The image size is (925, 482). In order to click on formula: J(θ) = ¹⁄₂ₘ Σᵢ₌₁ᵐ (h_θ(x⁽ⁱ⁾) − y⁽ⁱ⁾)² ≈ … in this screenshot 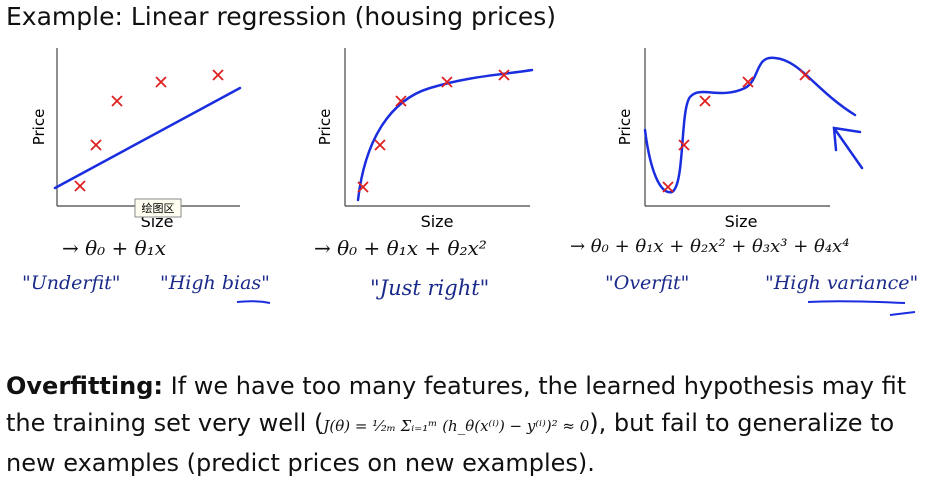, I will do `click(456, 426)`.